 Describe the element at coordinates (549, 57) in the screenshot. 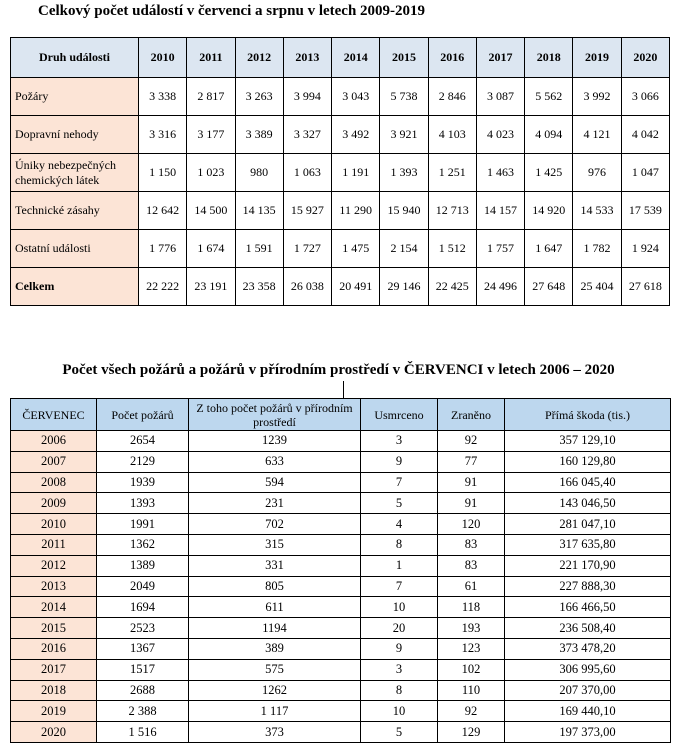

I see `column-header: 2018` at that location.